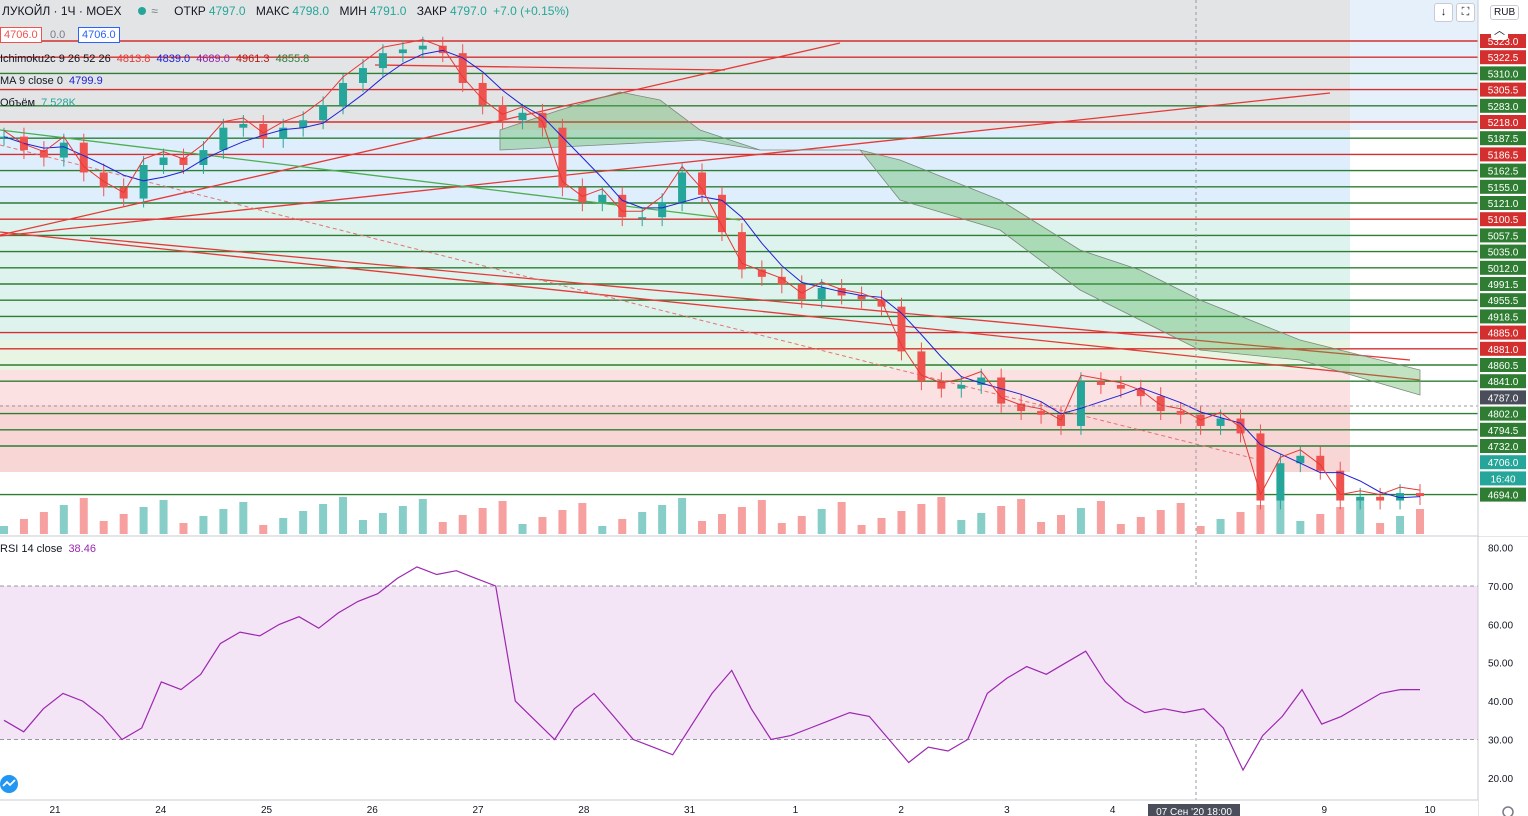 The height and width of the screenshot is (816, 1528). Describe the element at coordinates (1503, 139) in the screenshot. I see `price-label: 5187.5` at that location.